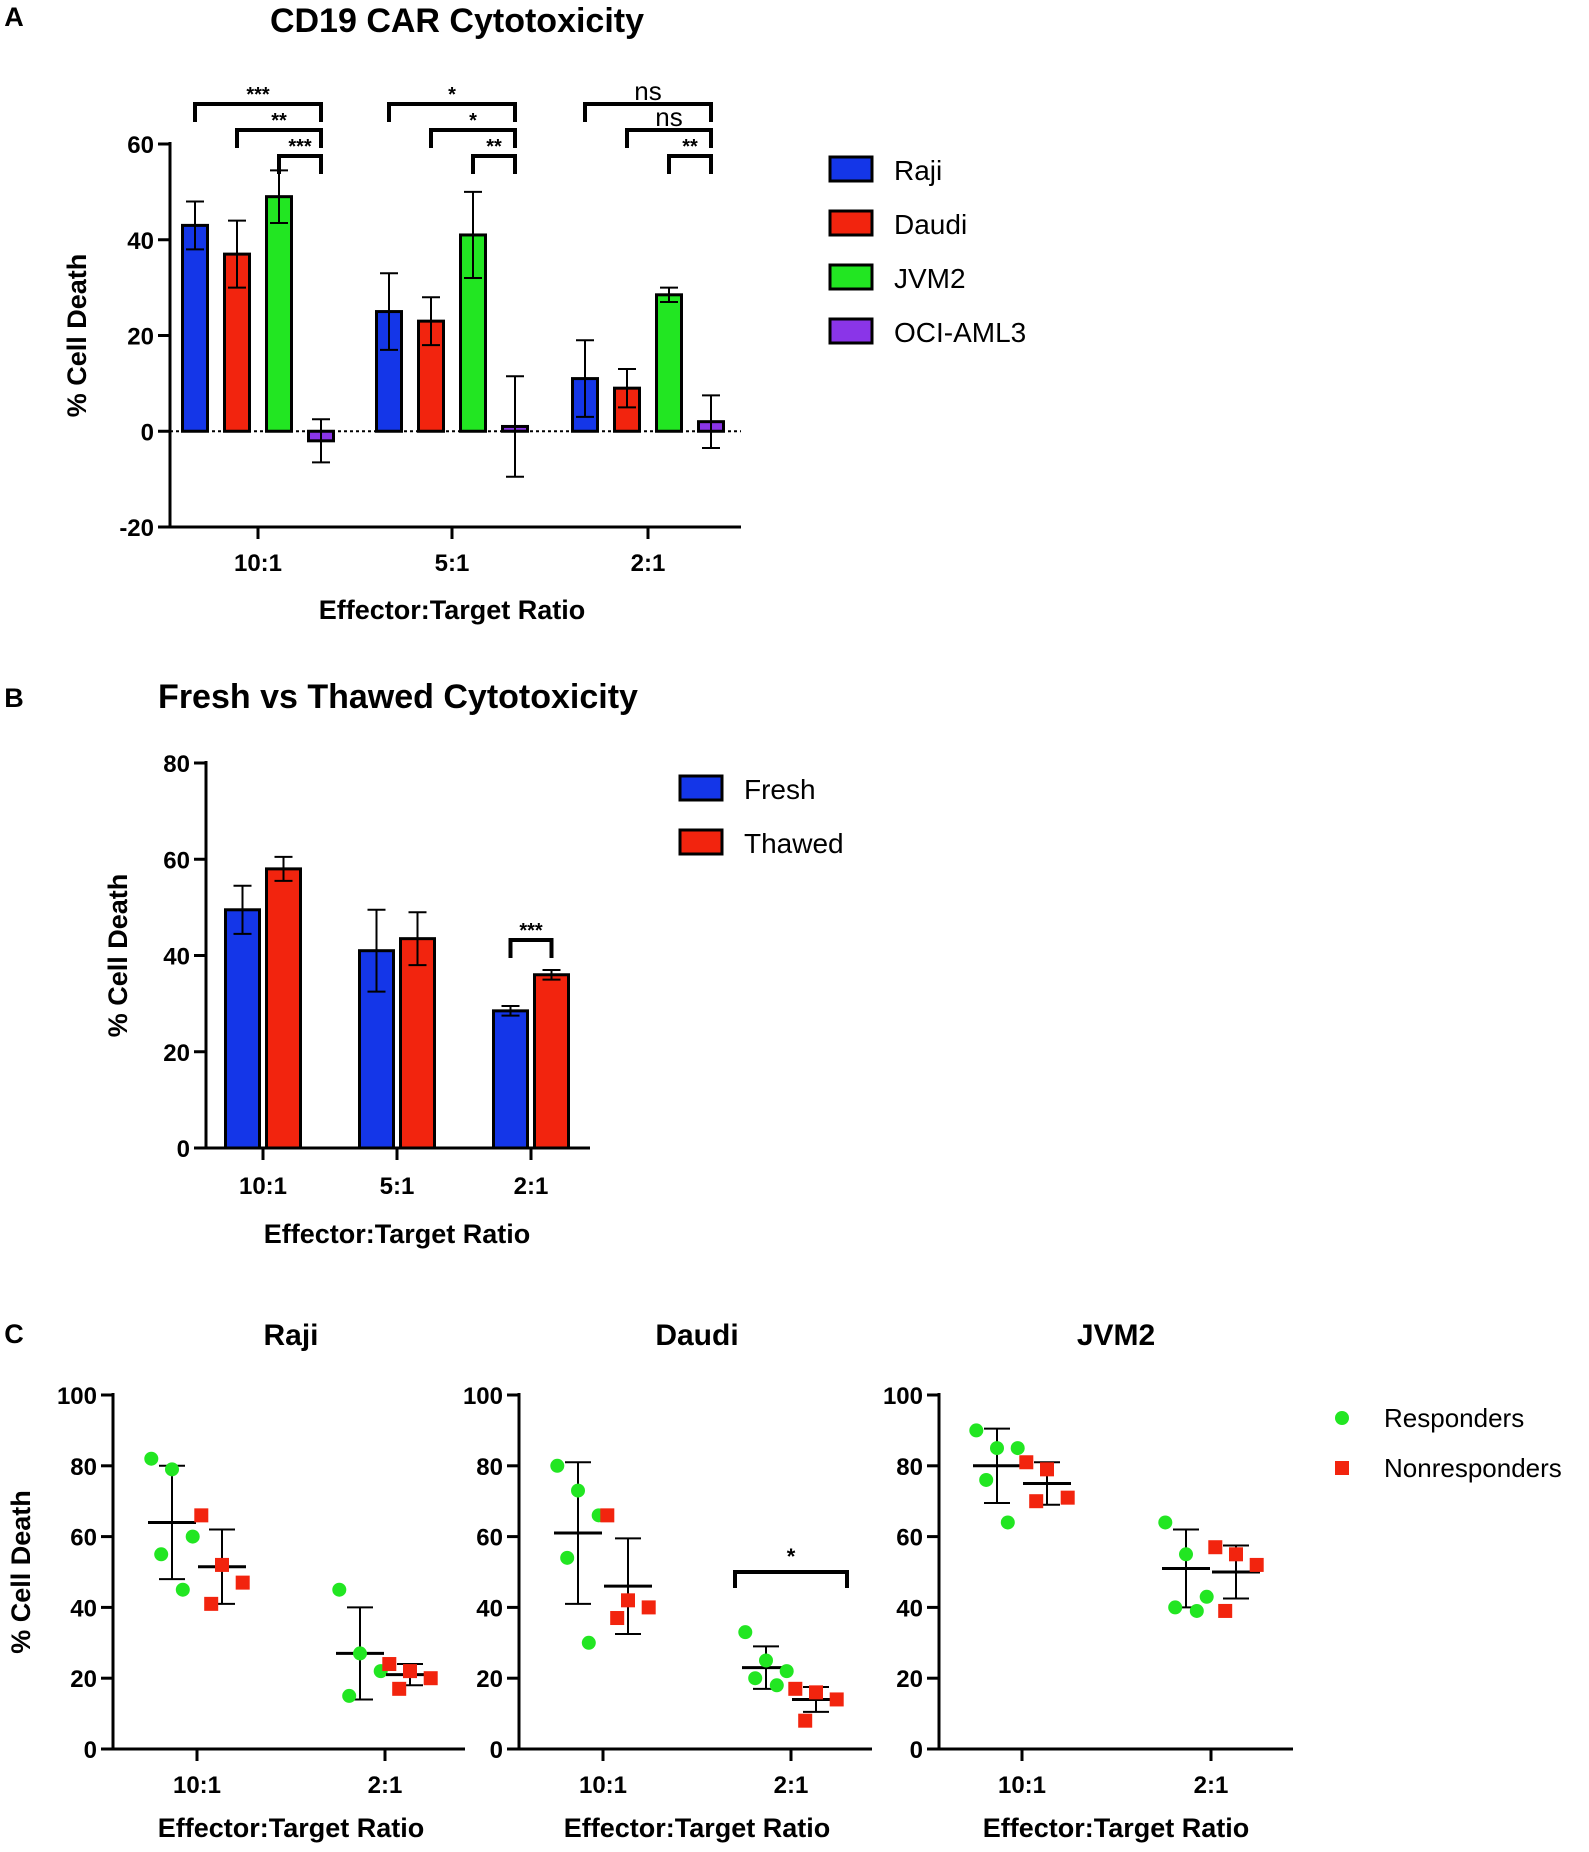 This screenshot has height=1852, width=1589. Describe the element at coordinates (930, 278) in the screenshot. I see `legend-label: JVM2` at that location.